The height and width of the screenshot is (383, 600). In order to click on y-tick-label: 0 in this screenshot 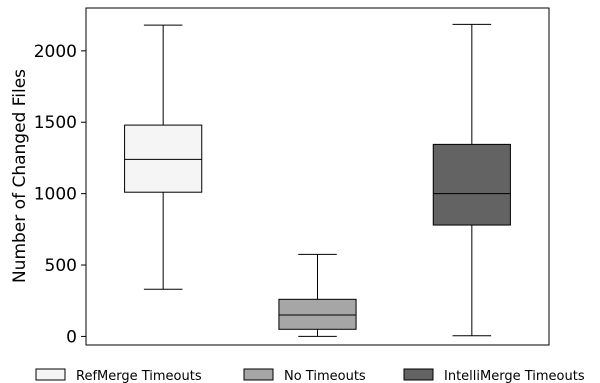, I will do `click(71, 337)`.